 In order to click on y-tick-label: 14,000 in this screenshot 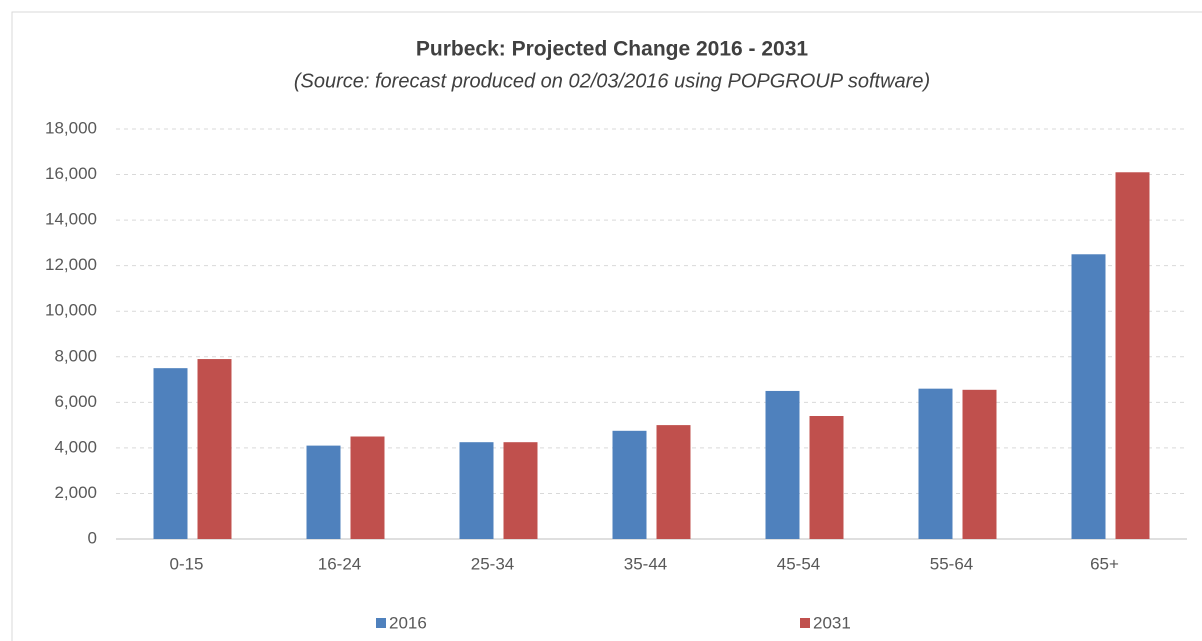, I will do `click(71, 219)`.